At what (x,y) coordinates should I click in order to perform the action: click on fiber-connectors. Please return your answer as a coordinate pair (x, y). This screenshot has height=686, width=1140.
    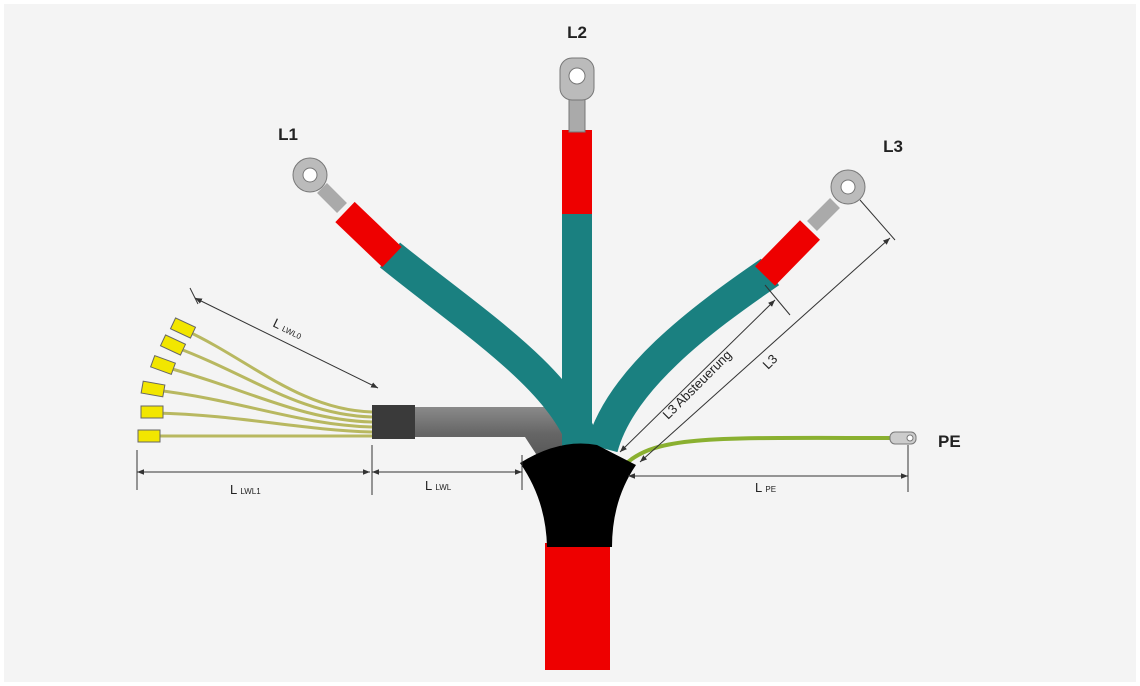
    Looking at the image, I should click on (167, 380).